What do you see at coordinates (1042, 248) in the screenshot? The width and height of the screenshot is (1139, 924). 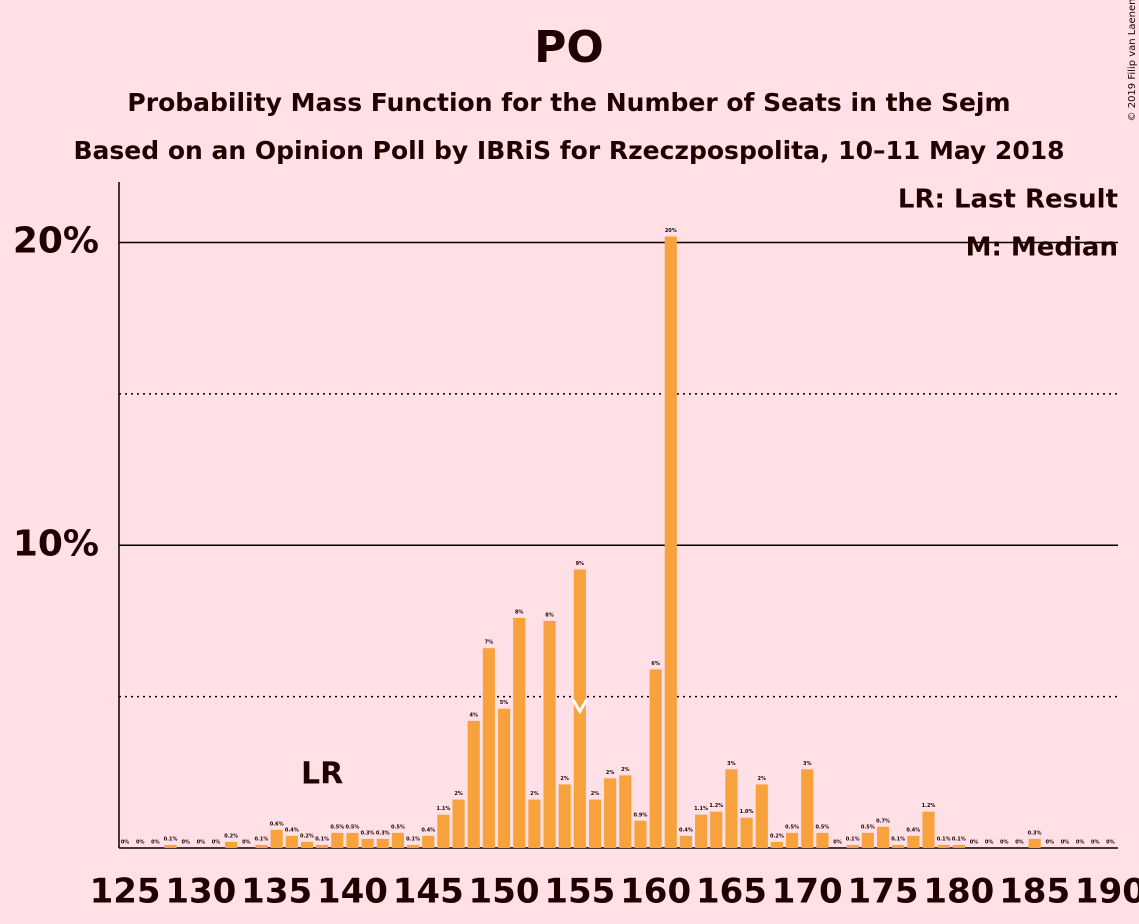 I see `legend-entry: M: Median` at bounding box center [1042, 248].